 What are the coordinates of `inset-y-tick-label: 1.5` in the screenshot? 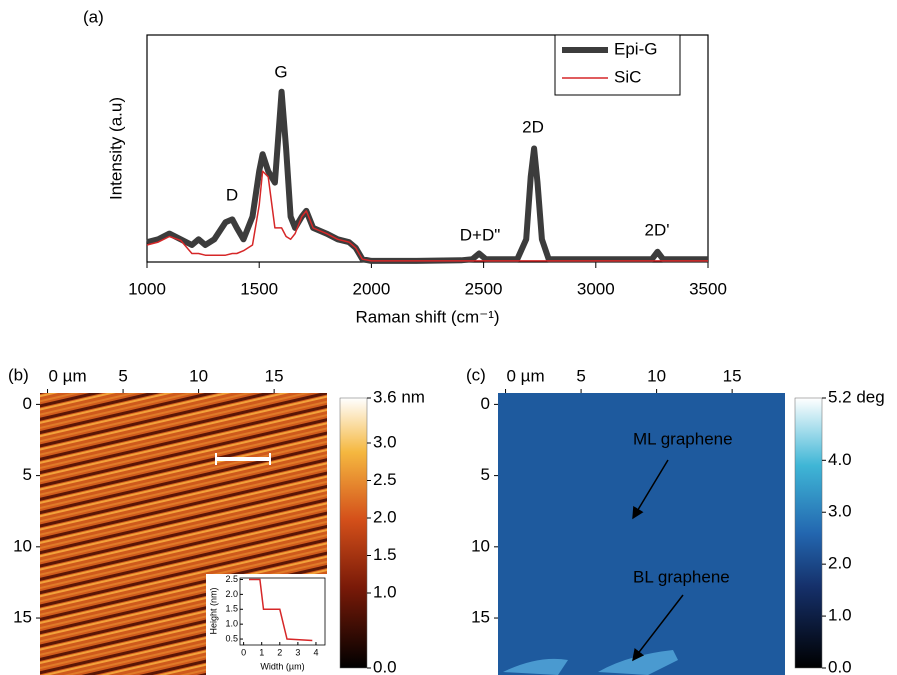 It's located at (231, 609).